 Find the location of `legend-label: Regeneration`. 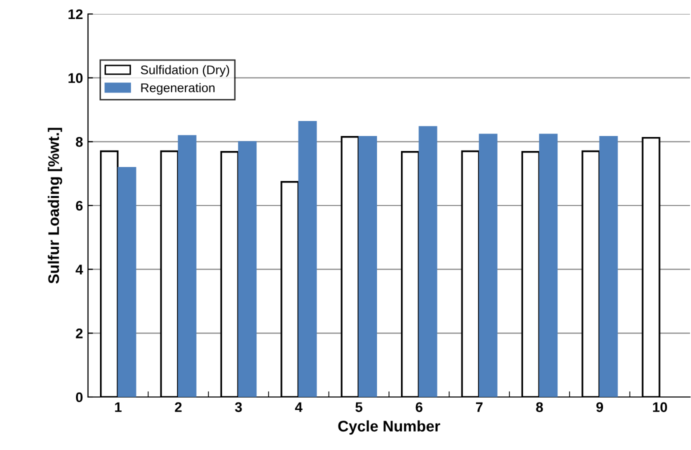

legend-label: Regeneration is located at coordinates (178, 89).